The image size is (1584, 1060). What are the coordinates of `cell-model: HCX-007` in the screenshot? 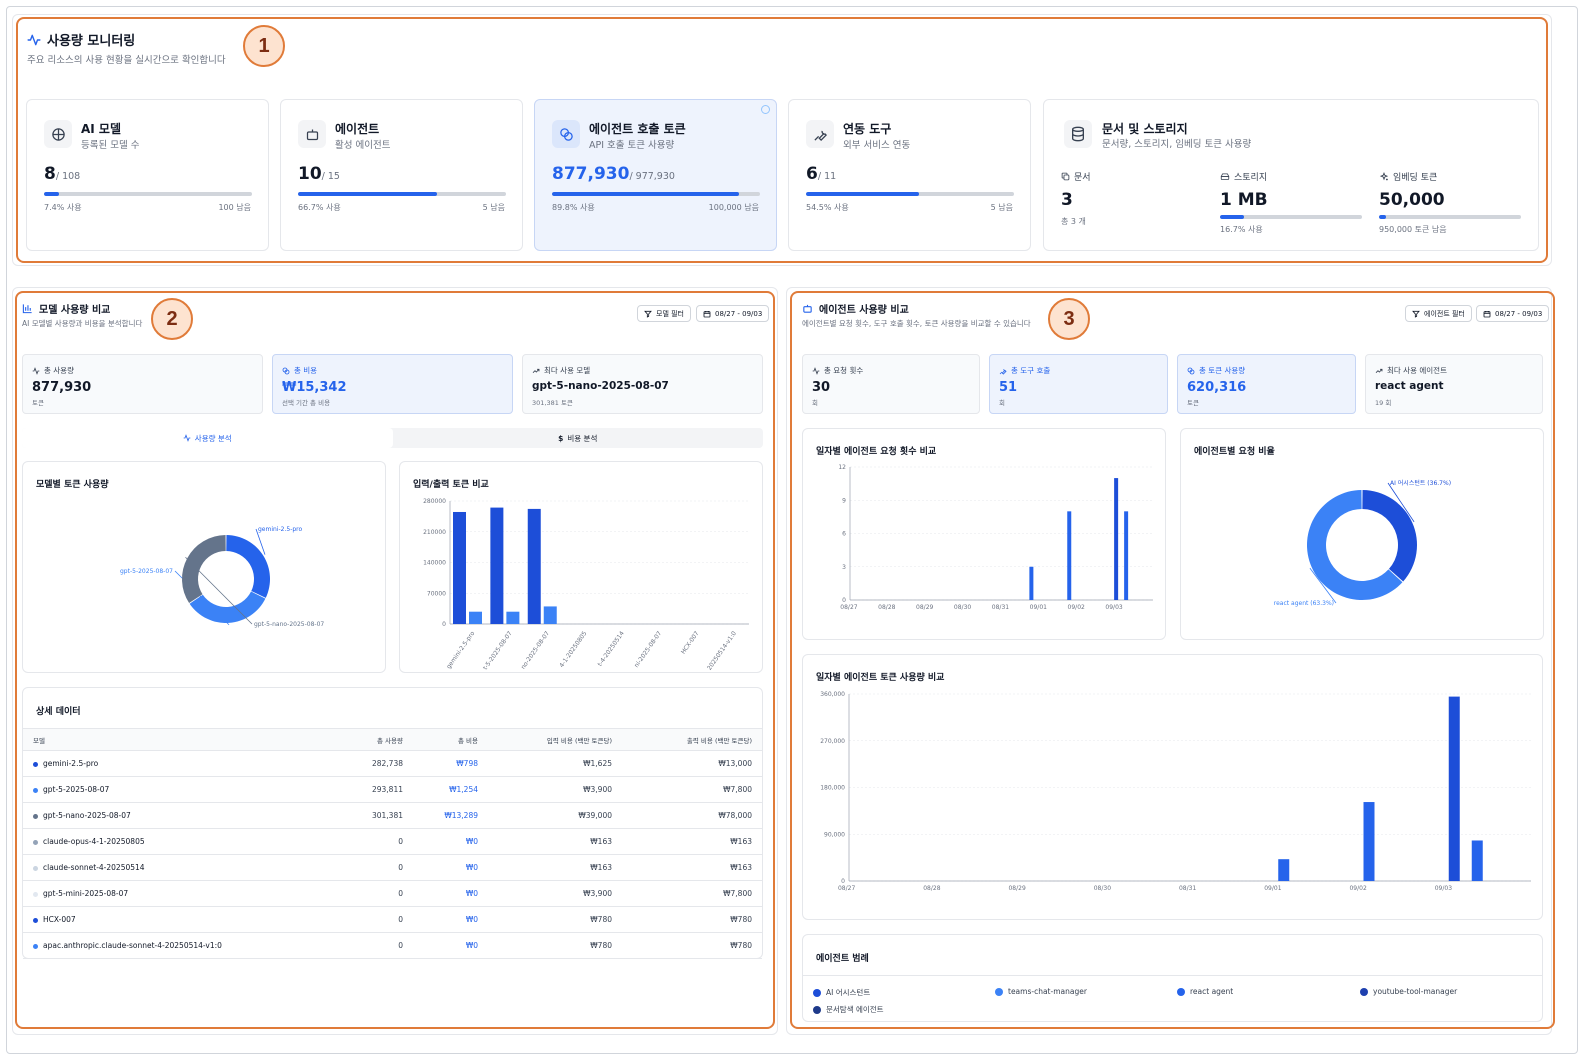 It's located at (183, 919).